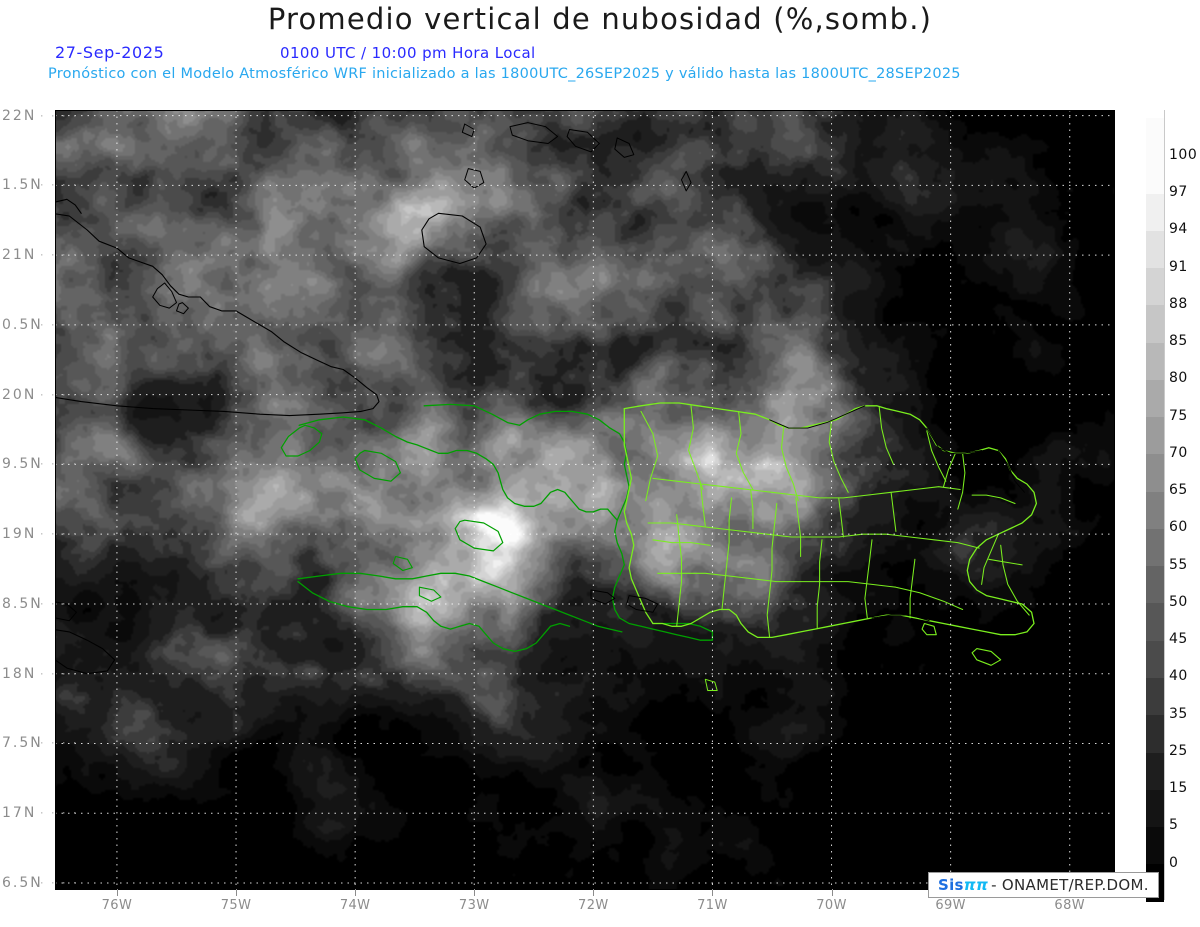 The image size is (1200, 927). Describe the element at coordinates (19, 673) in the screenshot. I see `lat-tick-label: 18N` at that location.